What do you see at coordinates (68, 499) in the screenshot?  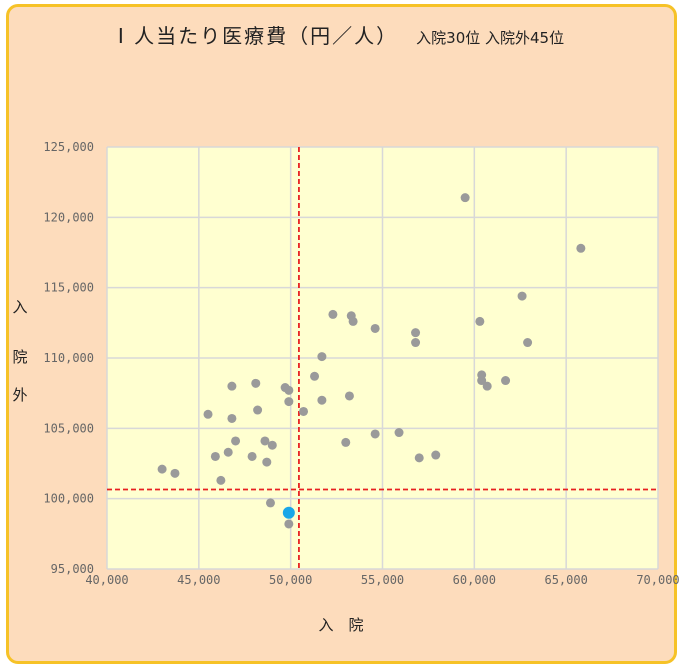 I see `y-tick-label: 100,000` at bounding box center [68, 499].